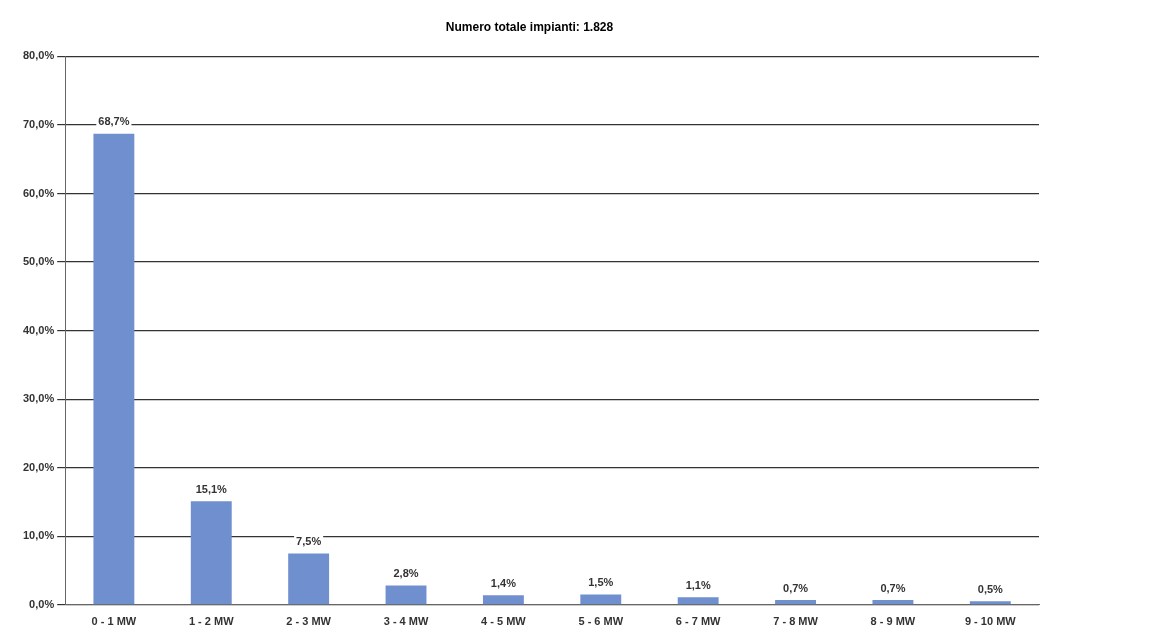  Describe the element at coordinates (698, 621) in the screenshot. I see `x-tick-label: 6 - 7 MW` at that location.